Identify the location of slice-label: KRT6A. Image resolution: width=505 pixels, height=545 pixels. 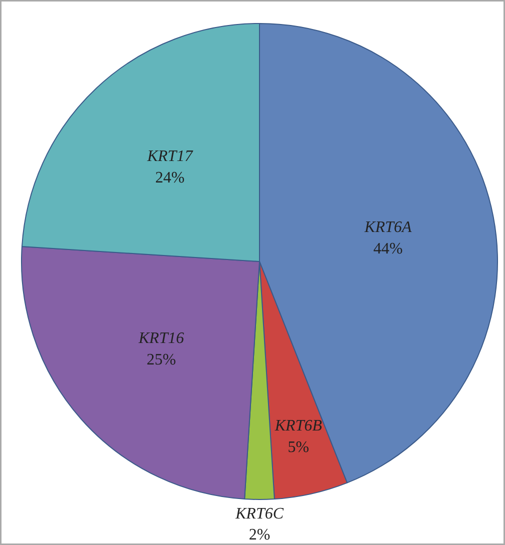
(388, 227).